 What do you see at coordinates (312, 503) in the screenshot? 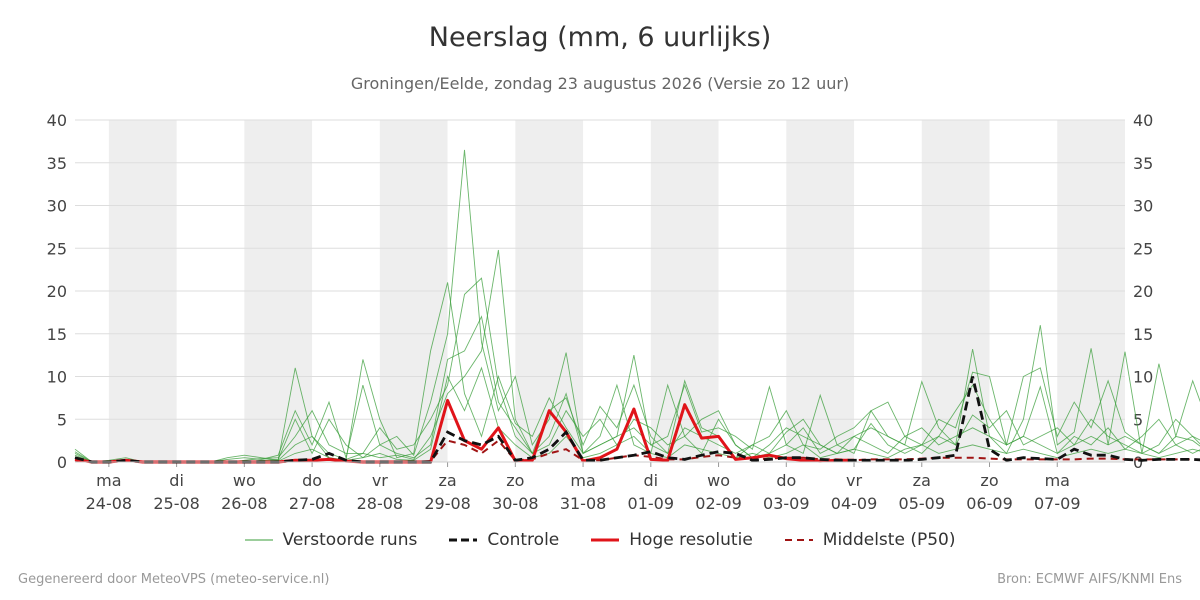
I see `x-tick-date: 27-08` at bounding box center [312, 503].